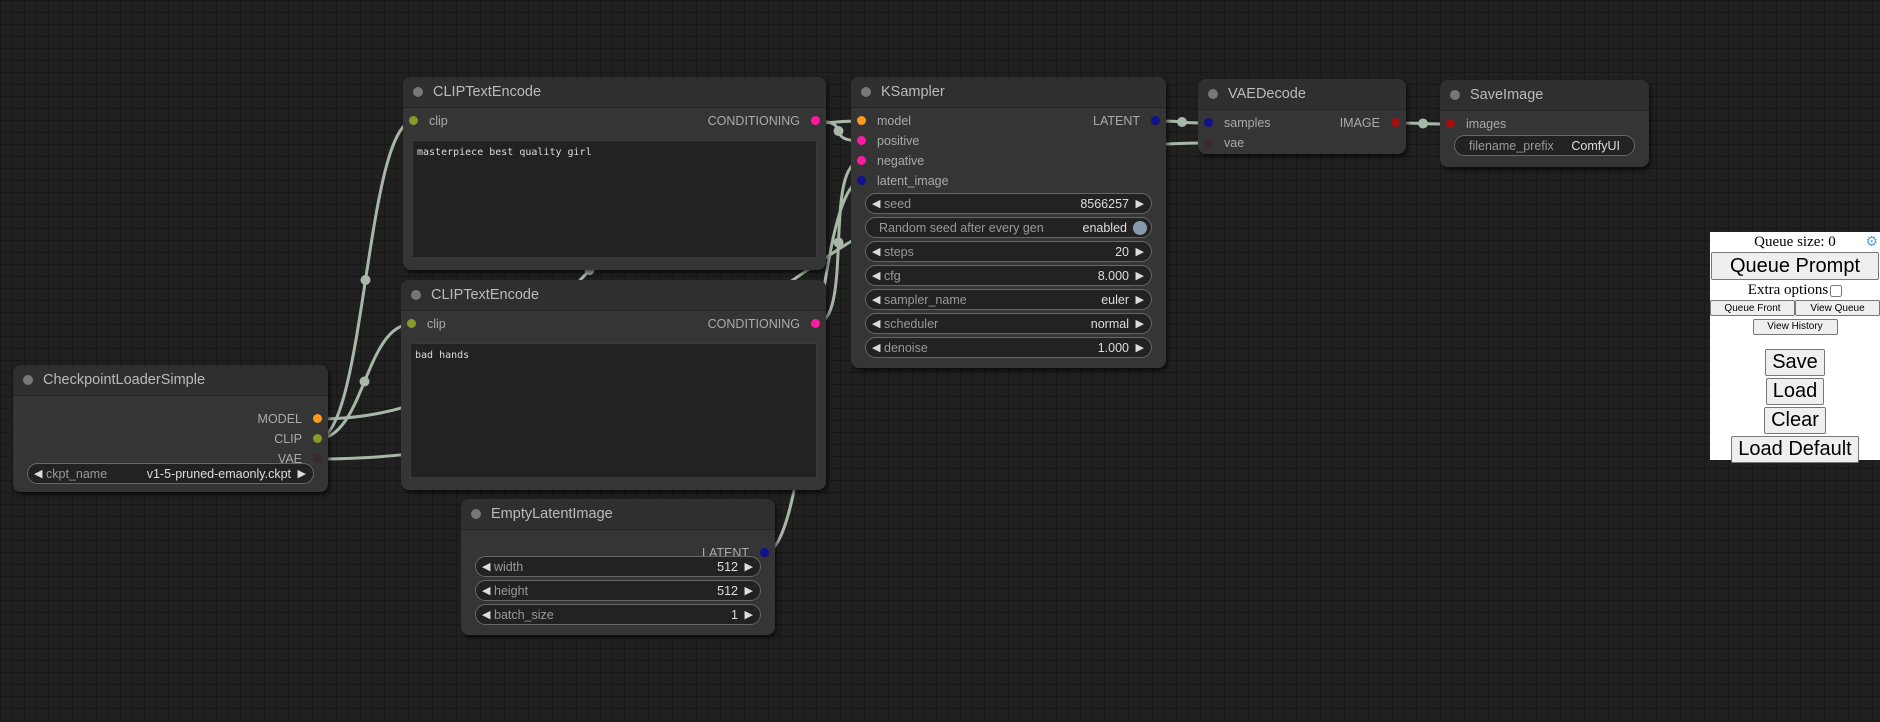 The width and height of the screenshot is (1880, 722). I want to click on save-button: Save, so click(1795, 362).